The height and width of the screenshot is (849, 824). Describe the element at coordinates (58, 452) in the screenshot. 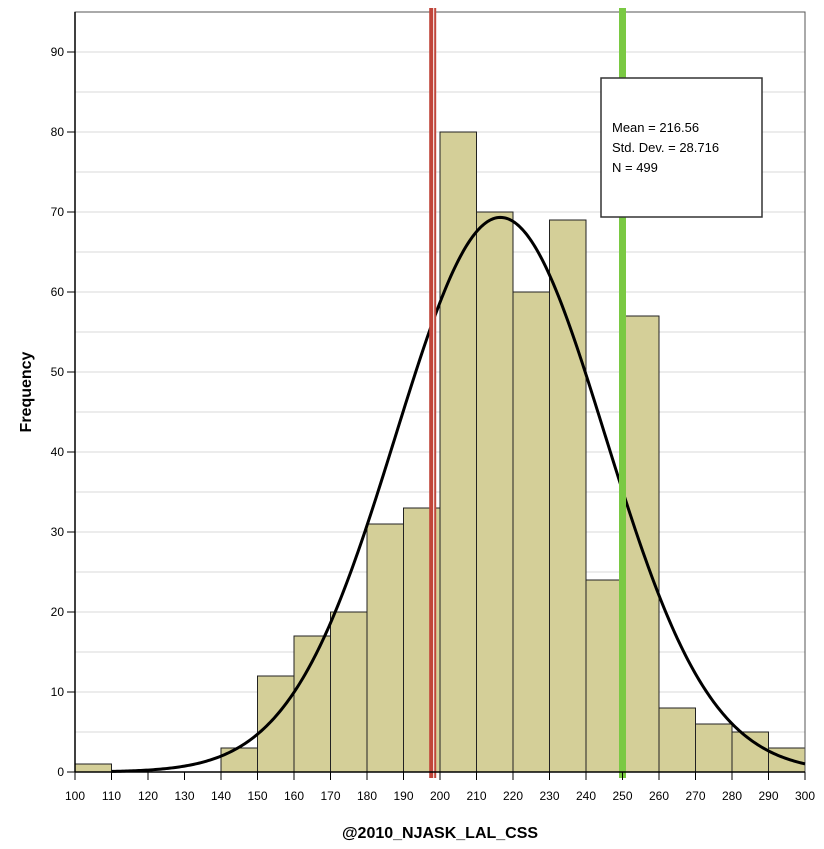

I see `y-tick-label-40: 40` at that location.